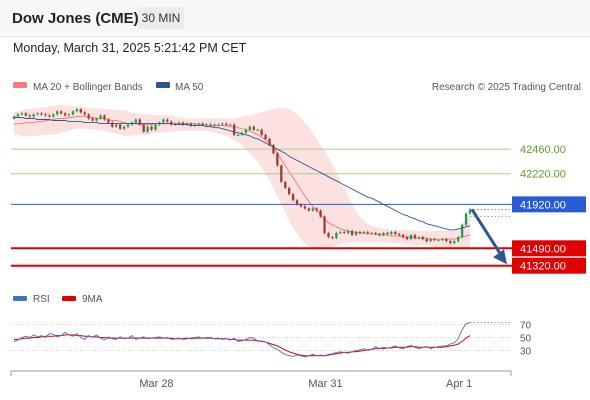 The image size is (590, 400). I want to click on rsi-level-label-70: 70, so click(526, 326).